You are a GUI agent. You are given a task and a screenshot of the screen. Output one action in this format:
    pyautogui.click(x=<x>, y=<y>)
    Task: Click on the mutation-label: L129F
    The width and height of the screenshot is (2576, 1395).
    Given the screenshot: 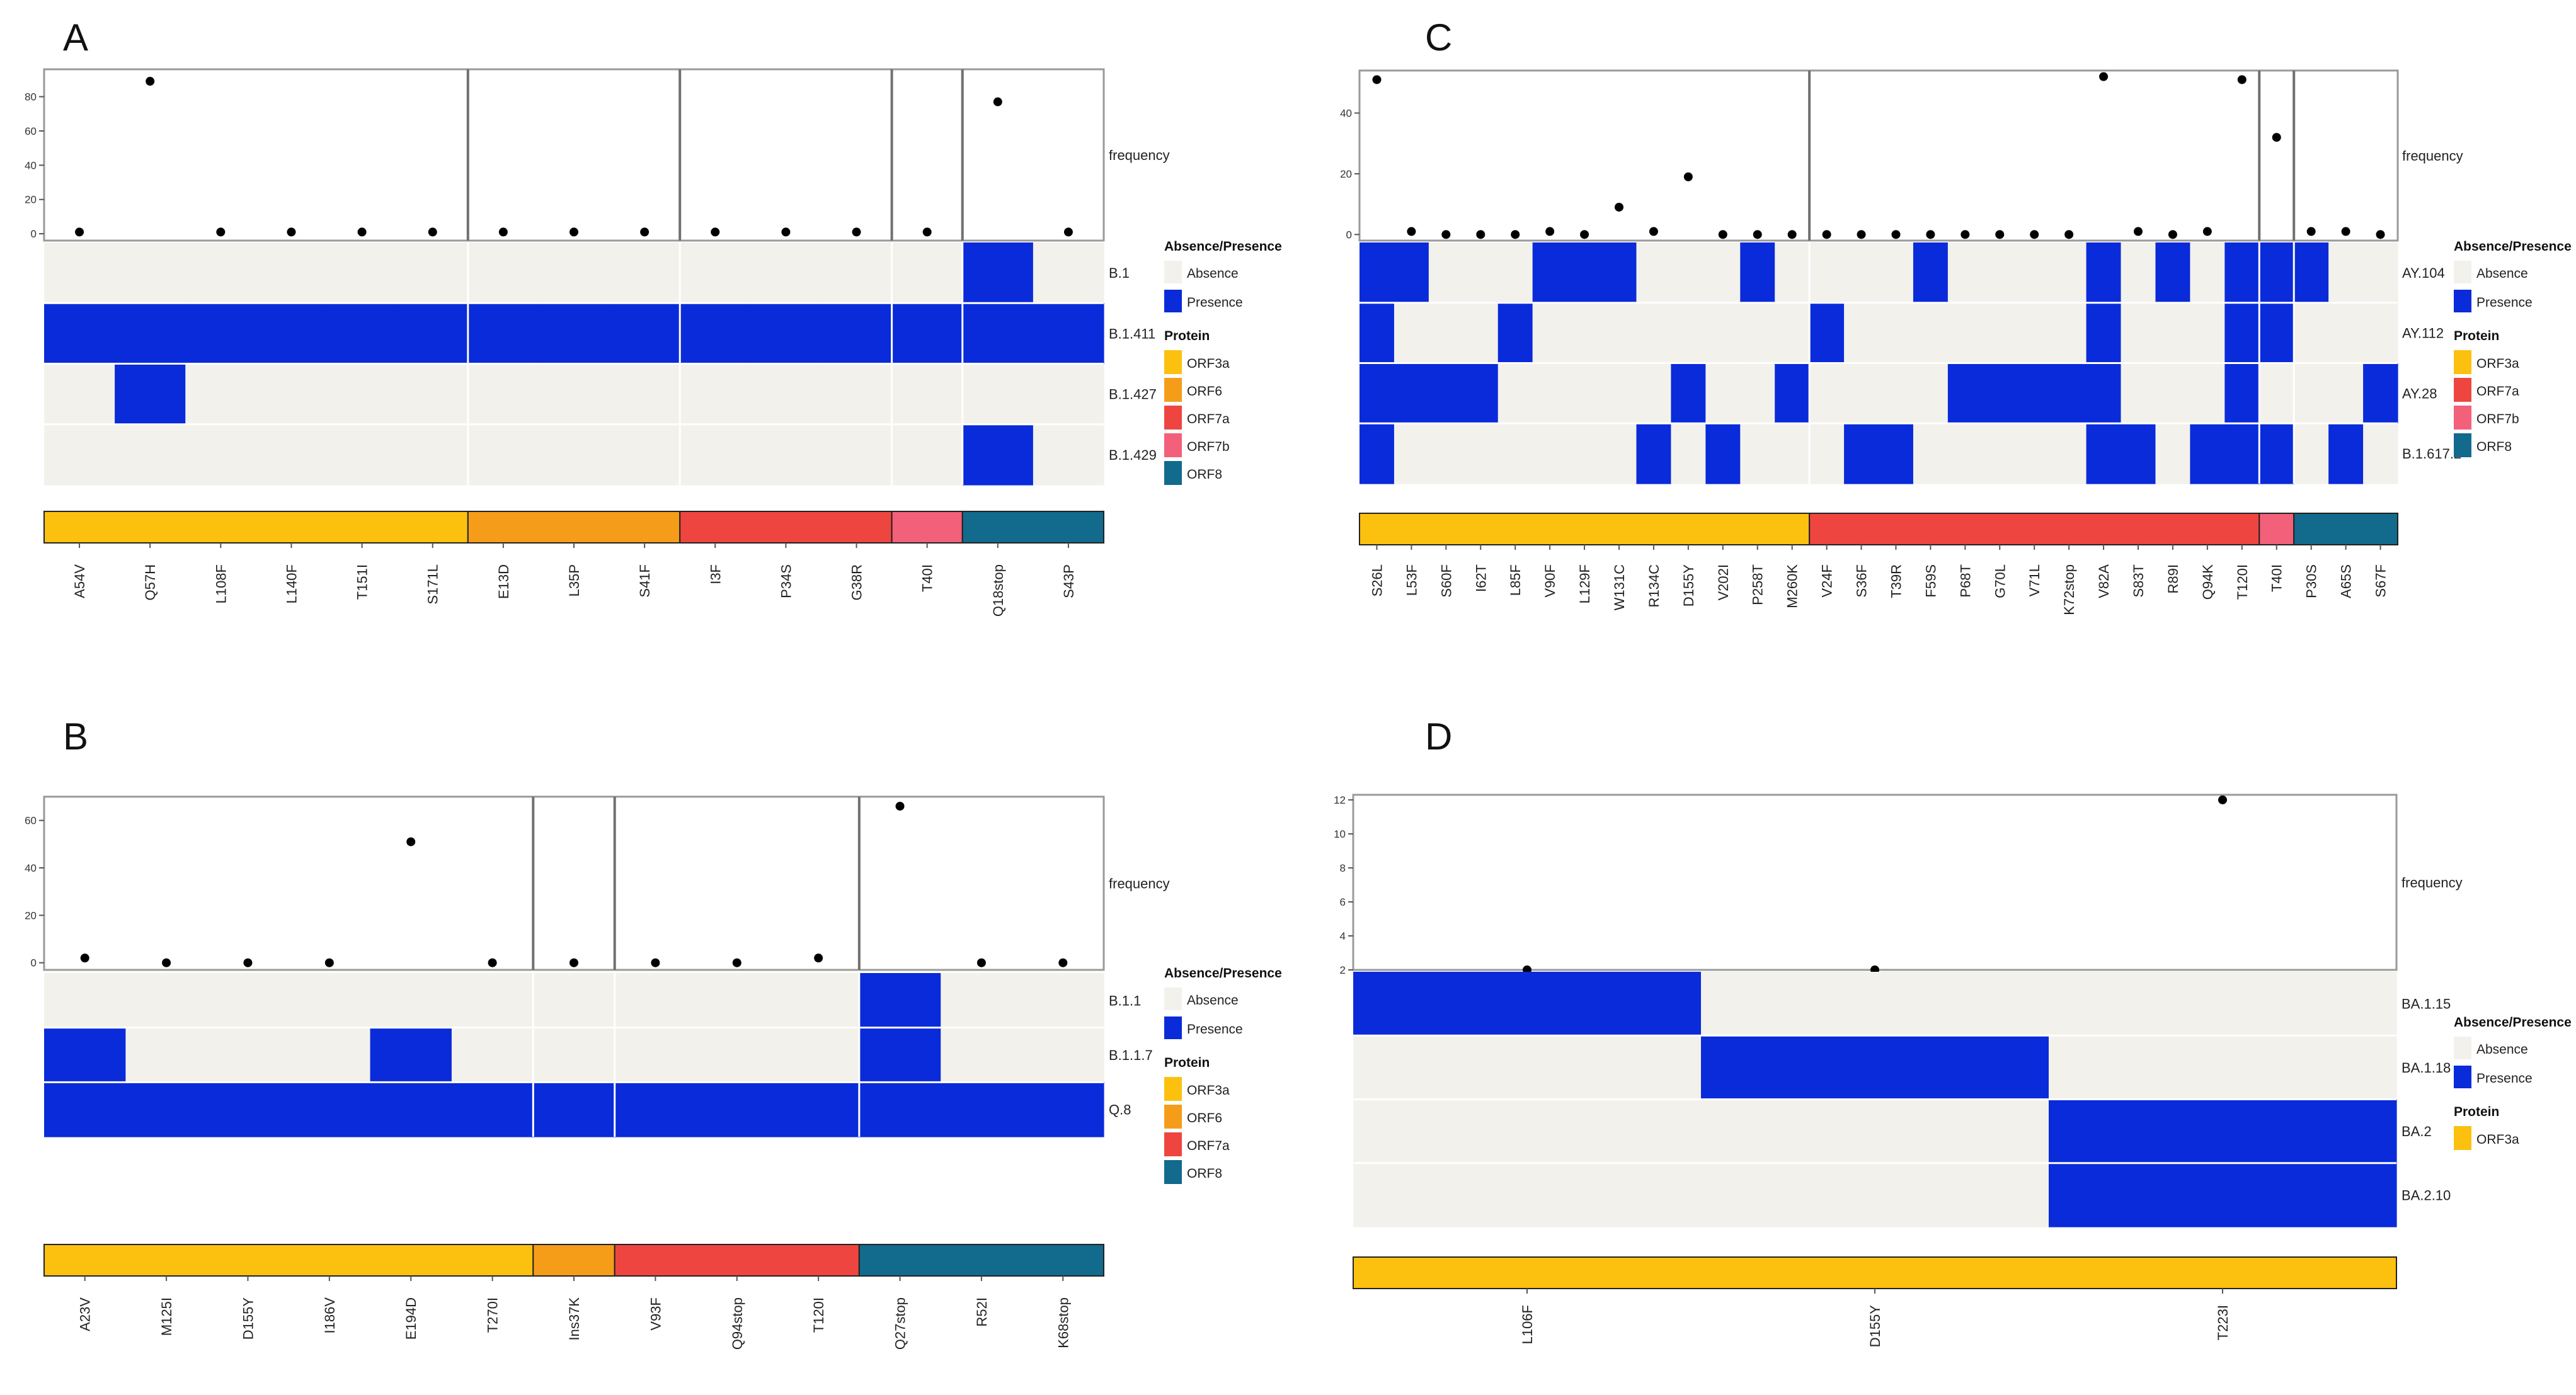 What is the action you would take?
    pyautogui.click(x=1585, y=583)
    